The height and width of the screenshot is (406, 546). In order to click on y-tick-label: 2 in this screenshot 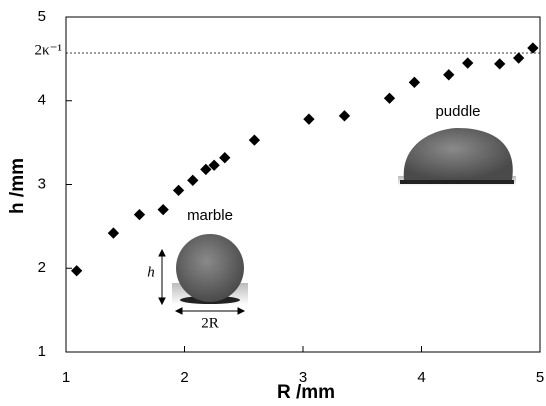, I will do `click(42, 267)`.